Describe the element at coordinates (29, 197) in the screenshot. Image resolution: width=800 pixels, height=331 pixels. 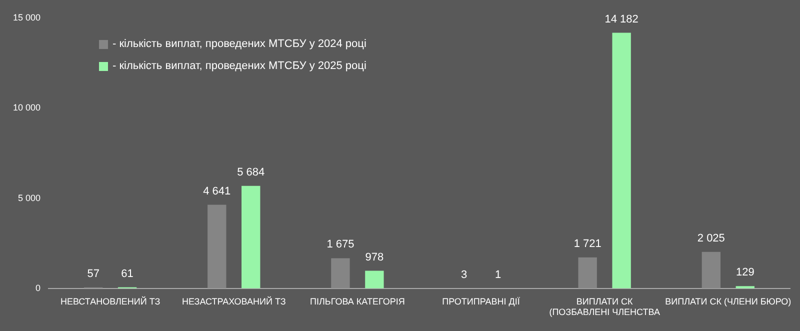
I see `y-tick-label: 5 000` at that location.